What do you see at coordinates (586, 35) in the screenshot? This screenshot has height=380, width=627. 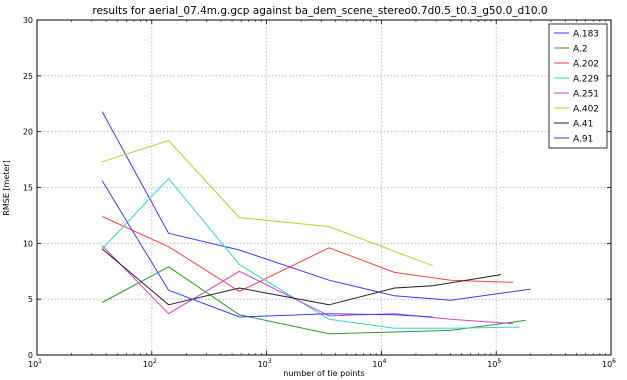 I see `legend-label: A.183` at bounding box center [586, 35].